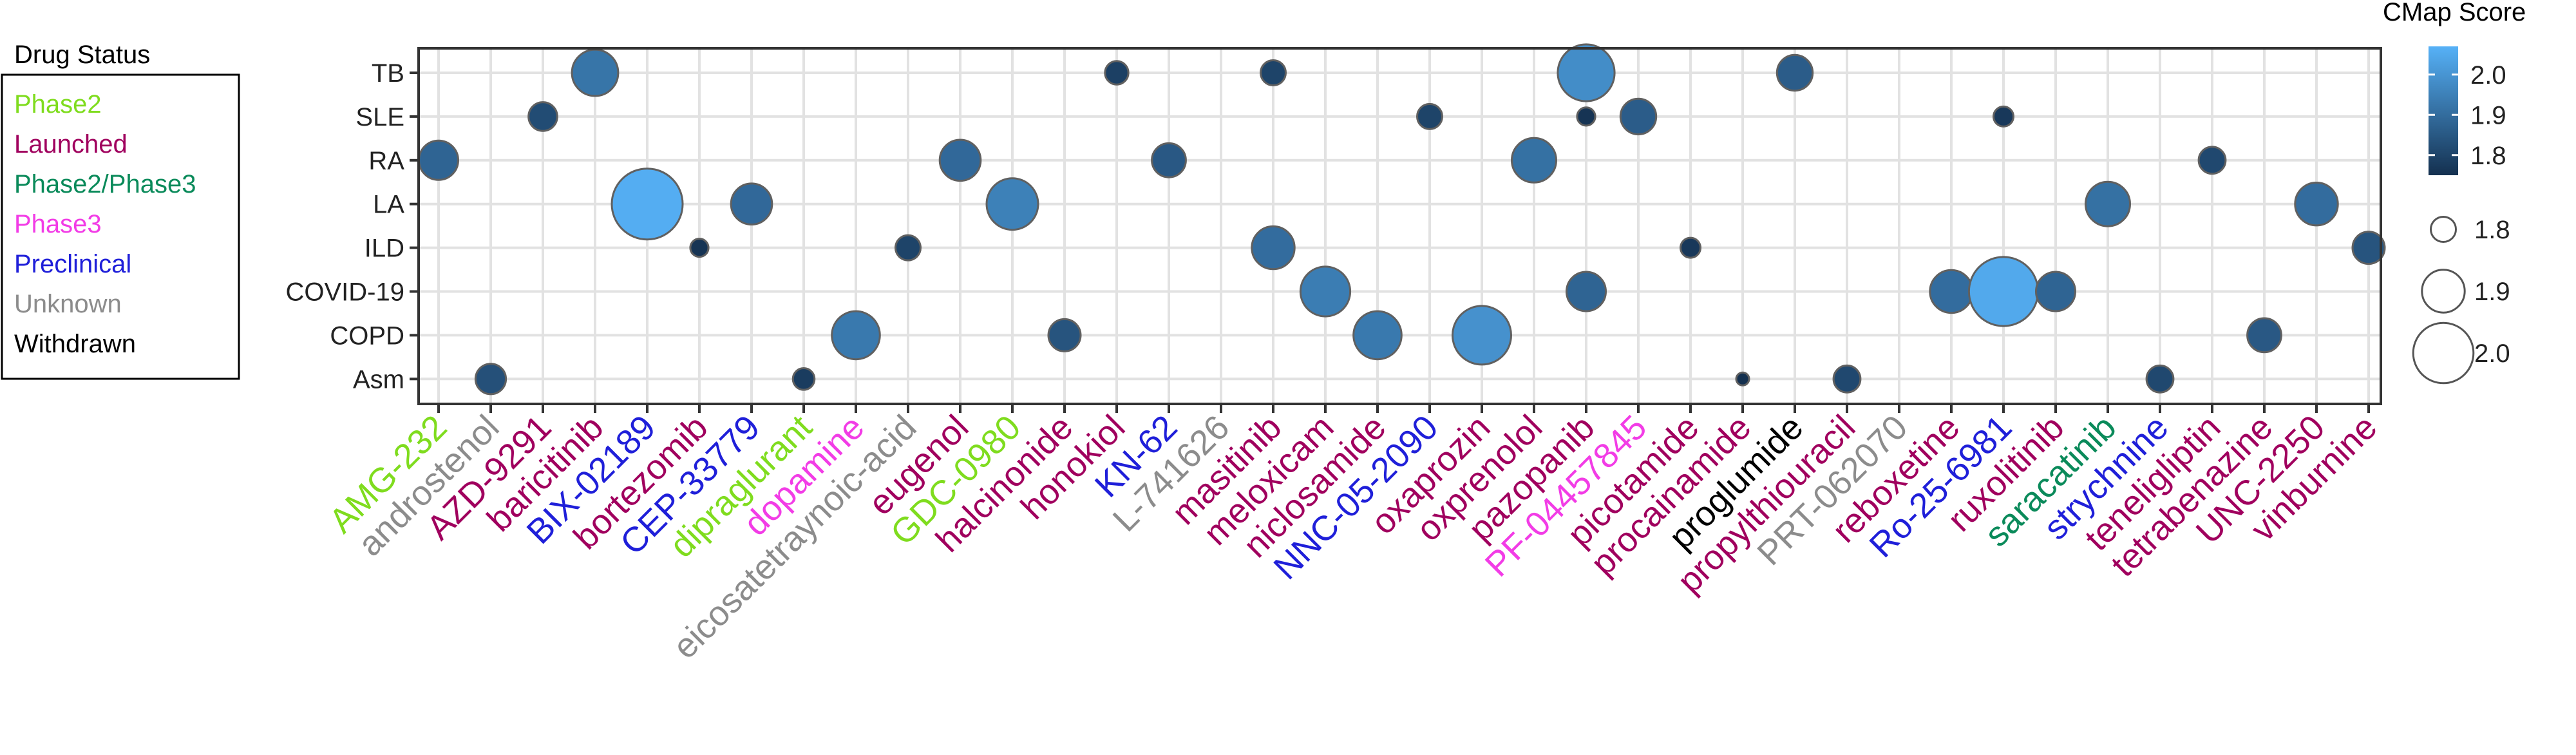  Describe the element at coordinates (2160, 379) in the screenshot. I see `point-strychnine-asm` at that location.